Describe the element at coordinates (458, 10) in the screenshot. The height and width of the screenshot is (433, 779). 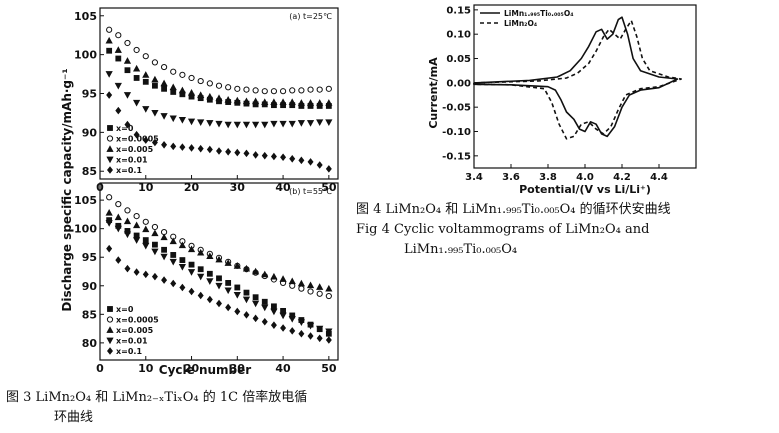
I see `y-tick-label: 0.15` at that location.